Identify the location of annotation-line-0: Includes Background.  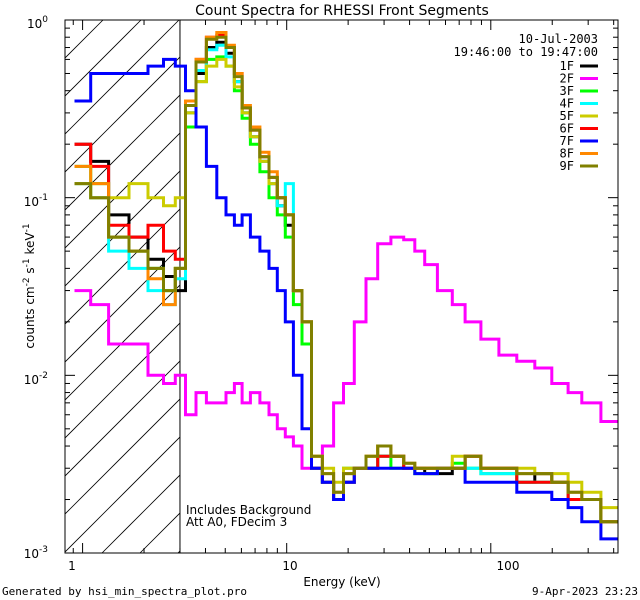
(248, 510).